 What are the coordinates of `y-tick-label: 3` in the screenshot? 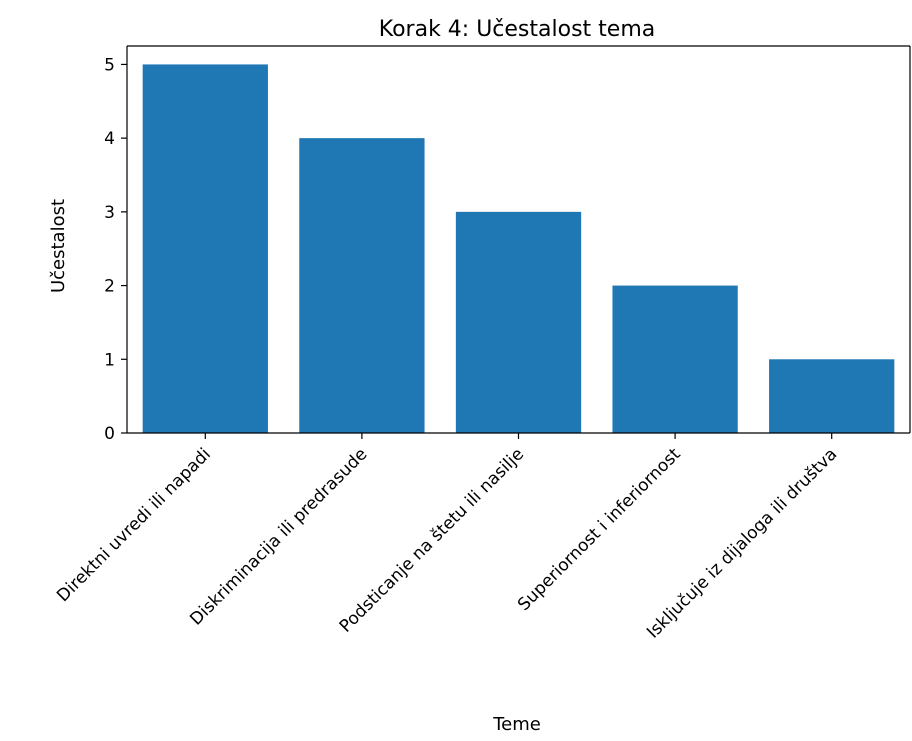 It's located at (109, 213).